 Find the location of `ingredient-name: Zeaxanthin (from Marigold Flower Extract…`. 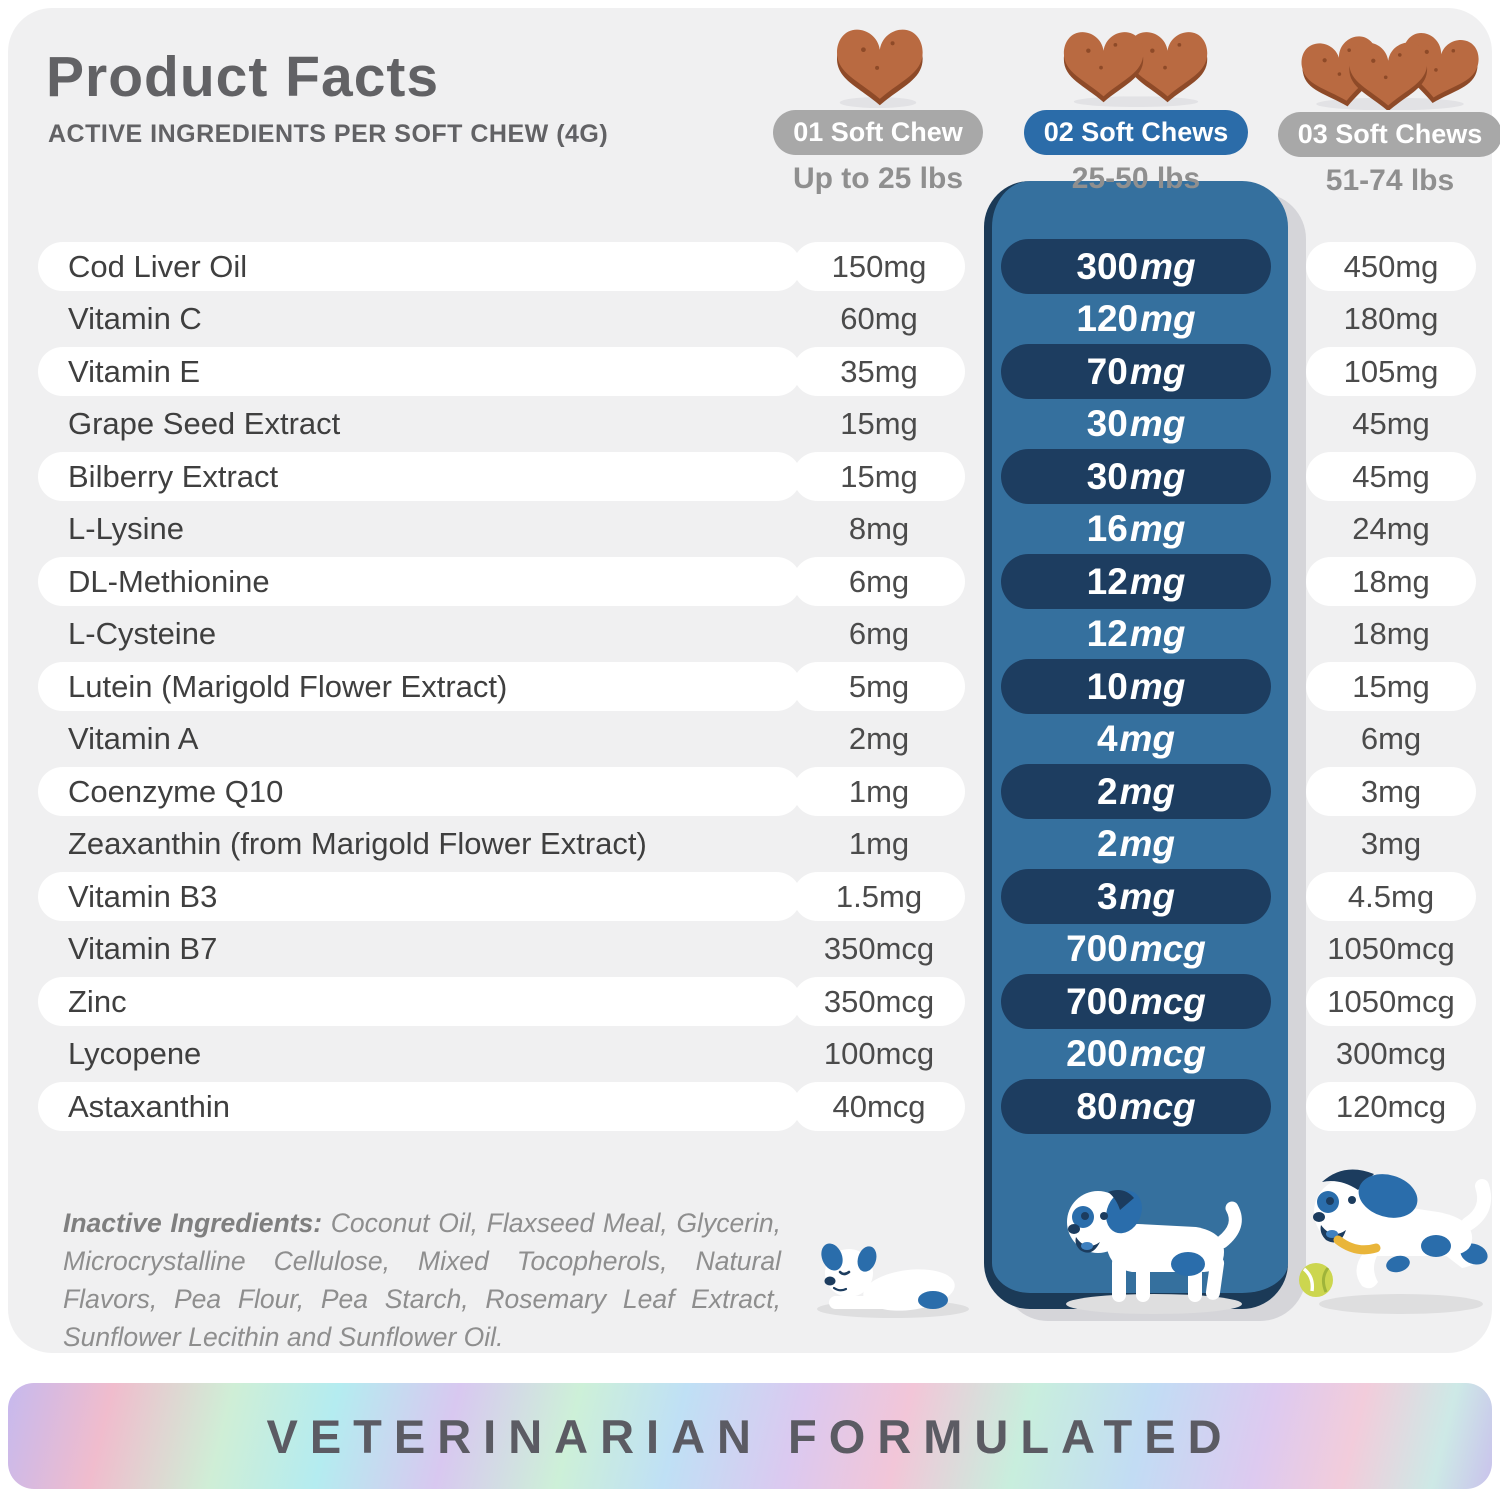

ingredient-name: Zeaxanthin (from Marigold Flower Extract… is located at coordinates (357, 843).